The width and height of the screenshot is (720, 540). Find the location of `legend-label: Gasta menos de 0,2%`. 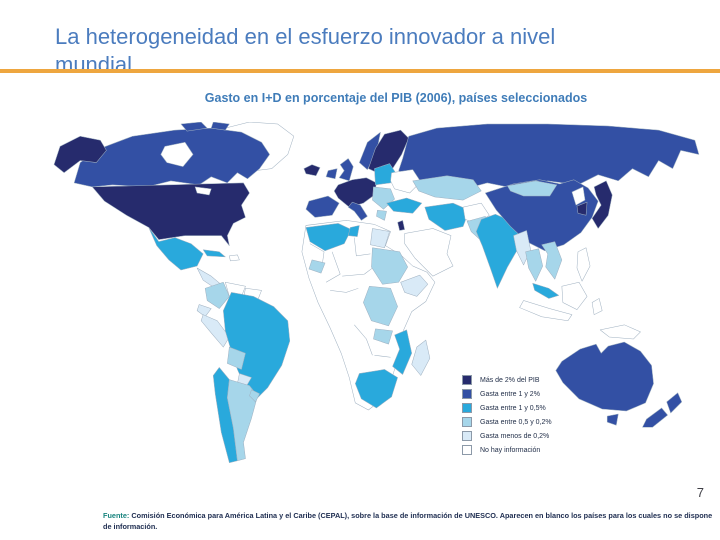

legend-label: Gasta menos de 0,2% is located at coordinates (515, 436).